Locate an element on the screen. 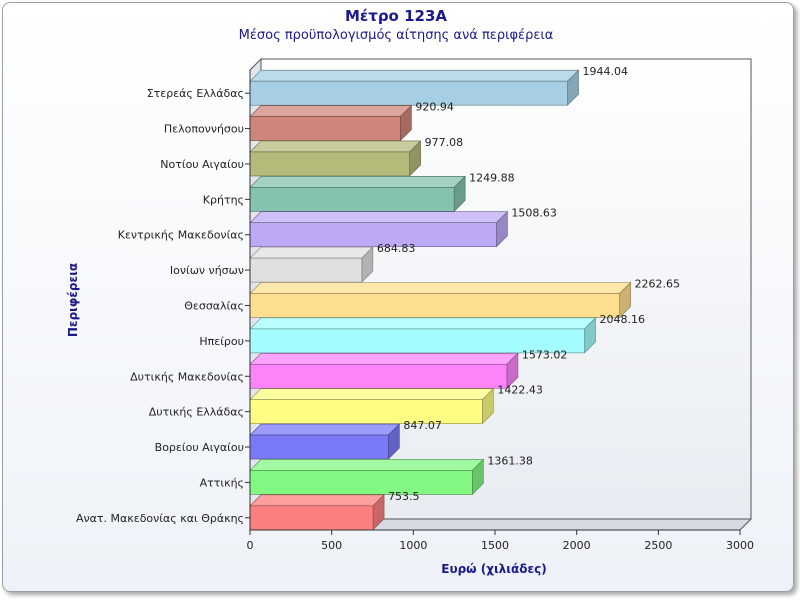 The height and width of the screenshot is (600, 800). category-label: Δυτικής Μακεδονίας is located at coordinates (187, 376).